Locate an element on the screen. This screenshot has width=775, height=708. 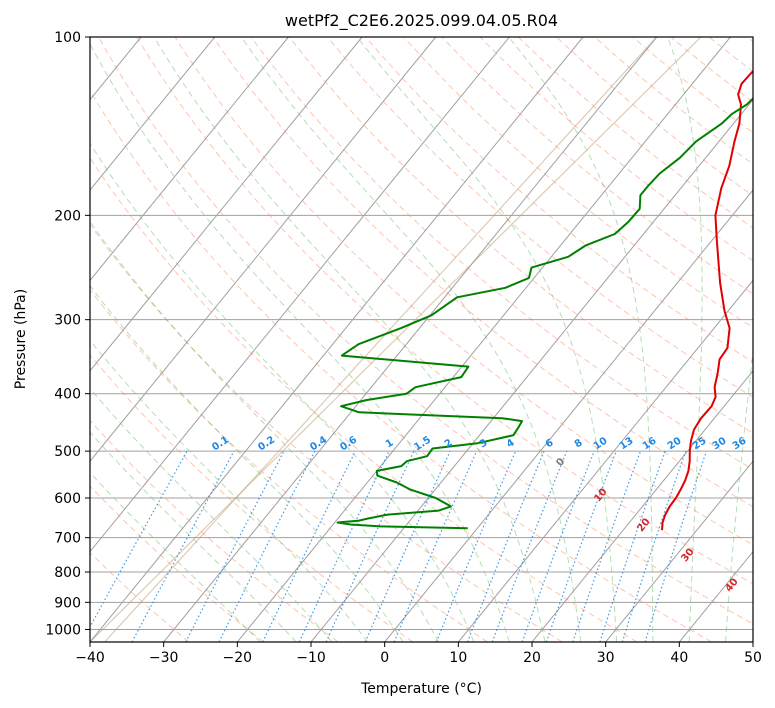
temperature-profile-line is located at coordinates (707, 300).